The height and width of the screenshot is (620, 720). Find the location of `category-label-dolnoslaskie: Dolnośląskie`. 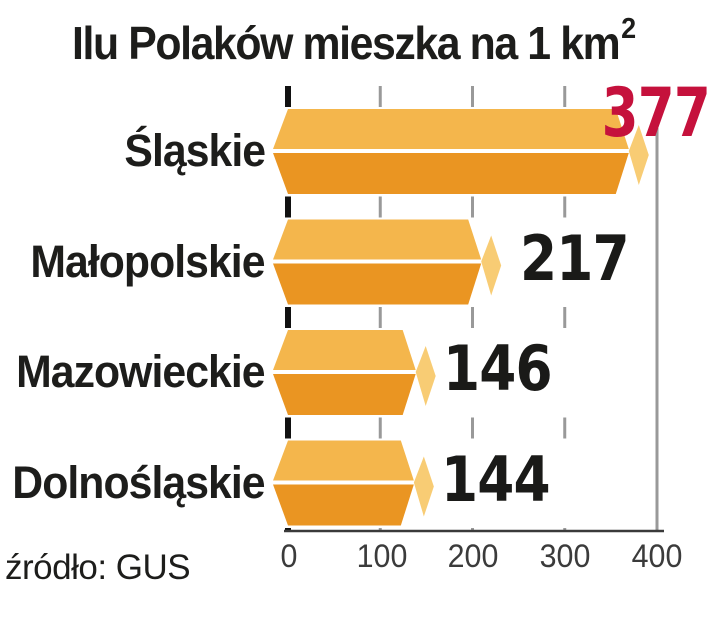

category-label-dolnoslaskie: Dolnośląskie is located at coordinates (139, 482).